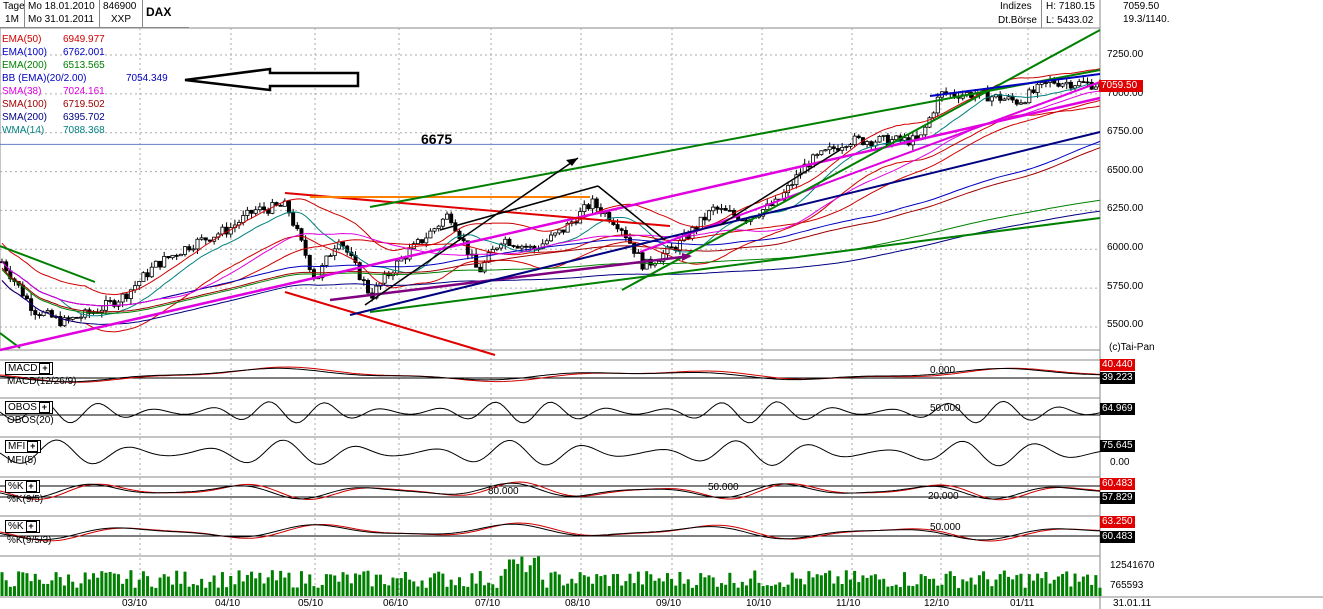 This screenshot has height=609, width=1323. What do you see at coordinates (31, 526) in the screenshot?
I see `stoch2-add-icon: +` at bounding box center [31, 526].